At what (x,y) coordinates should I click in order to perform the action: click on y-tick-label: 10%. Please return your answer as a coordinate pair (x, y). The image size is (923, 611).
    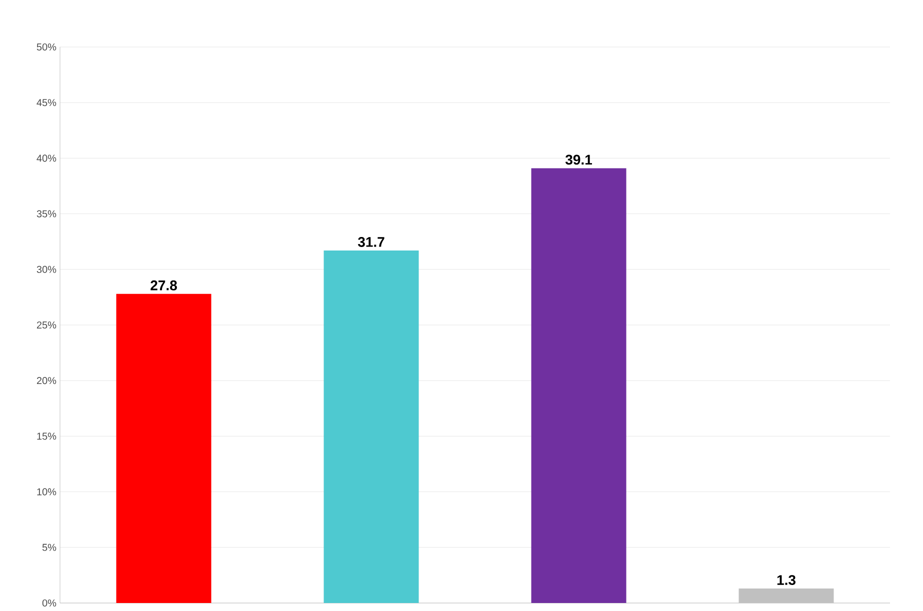
    Looking at the image, I should click on (46, 492).